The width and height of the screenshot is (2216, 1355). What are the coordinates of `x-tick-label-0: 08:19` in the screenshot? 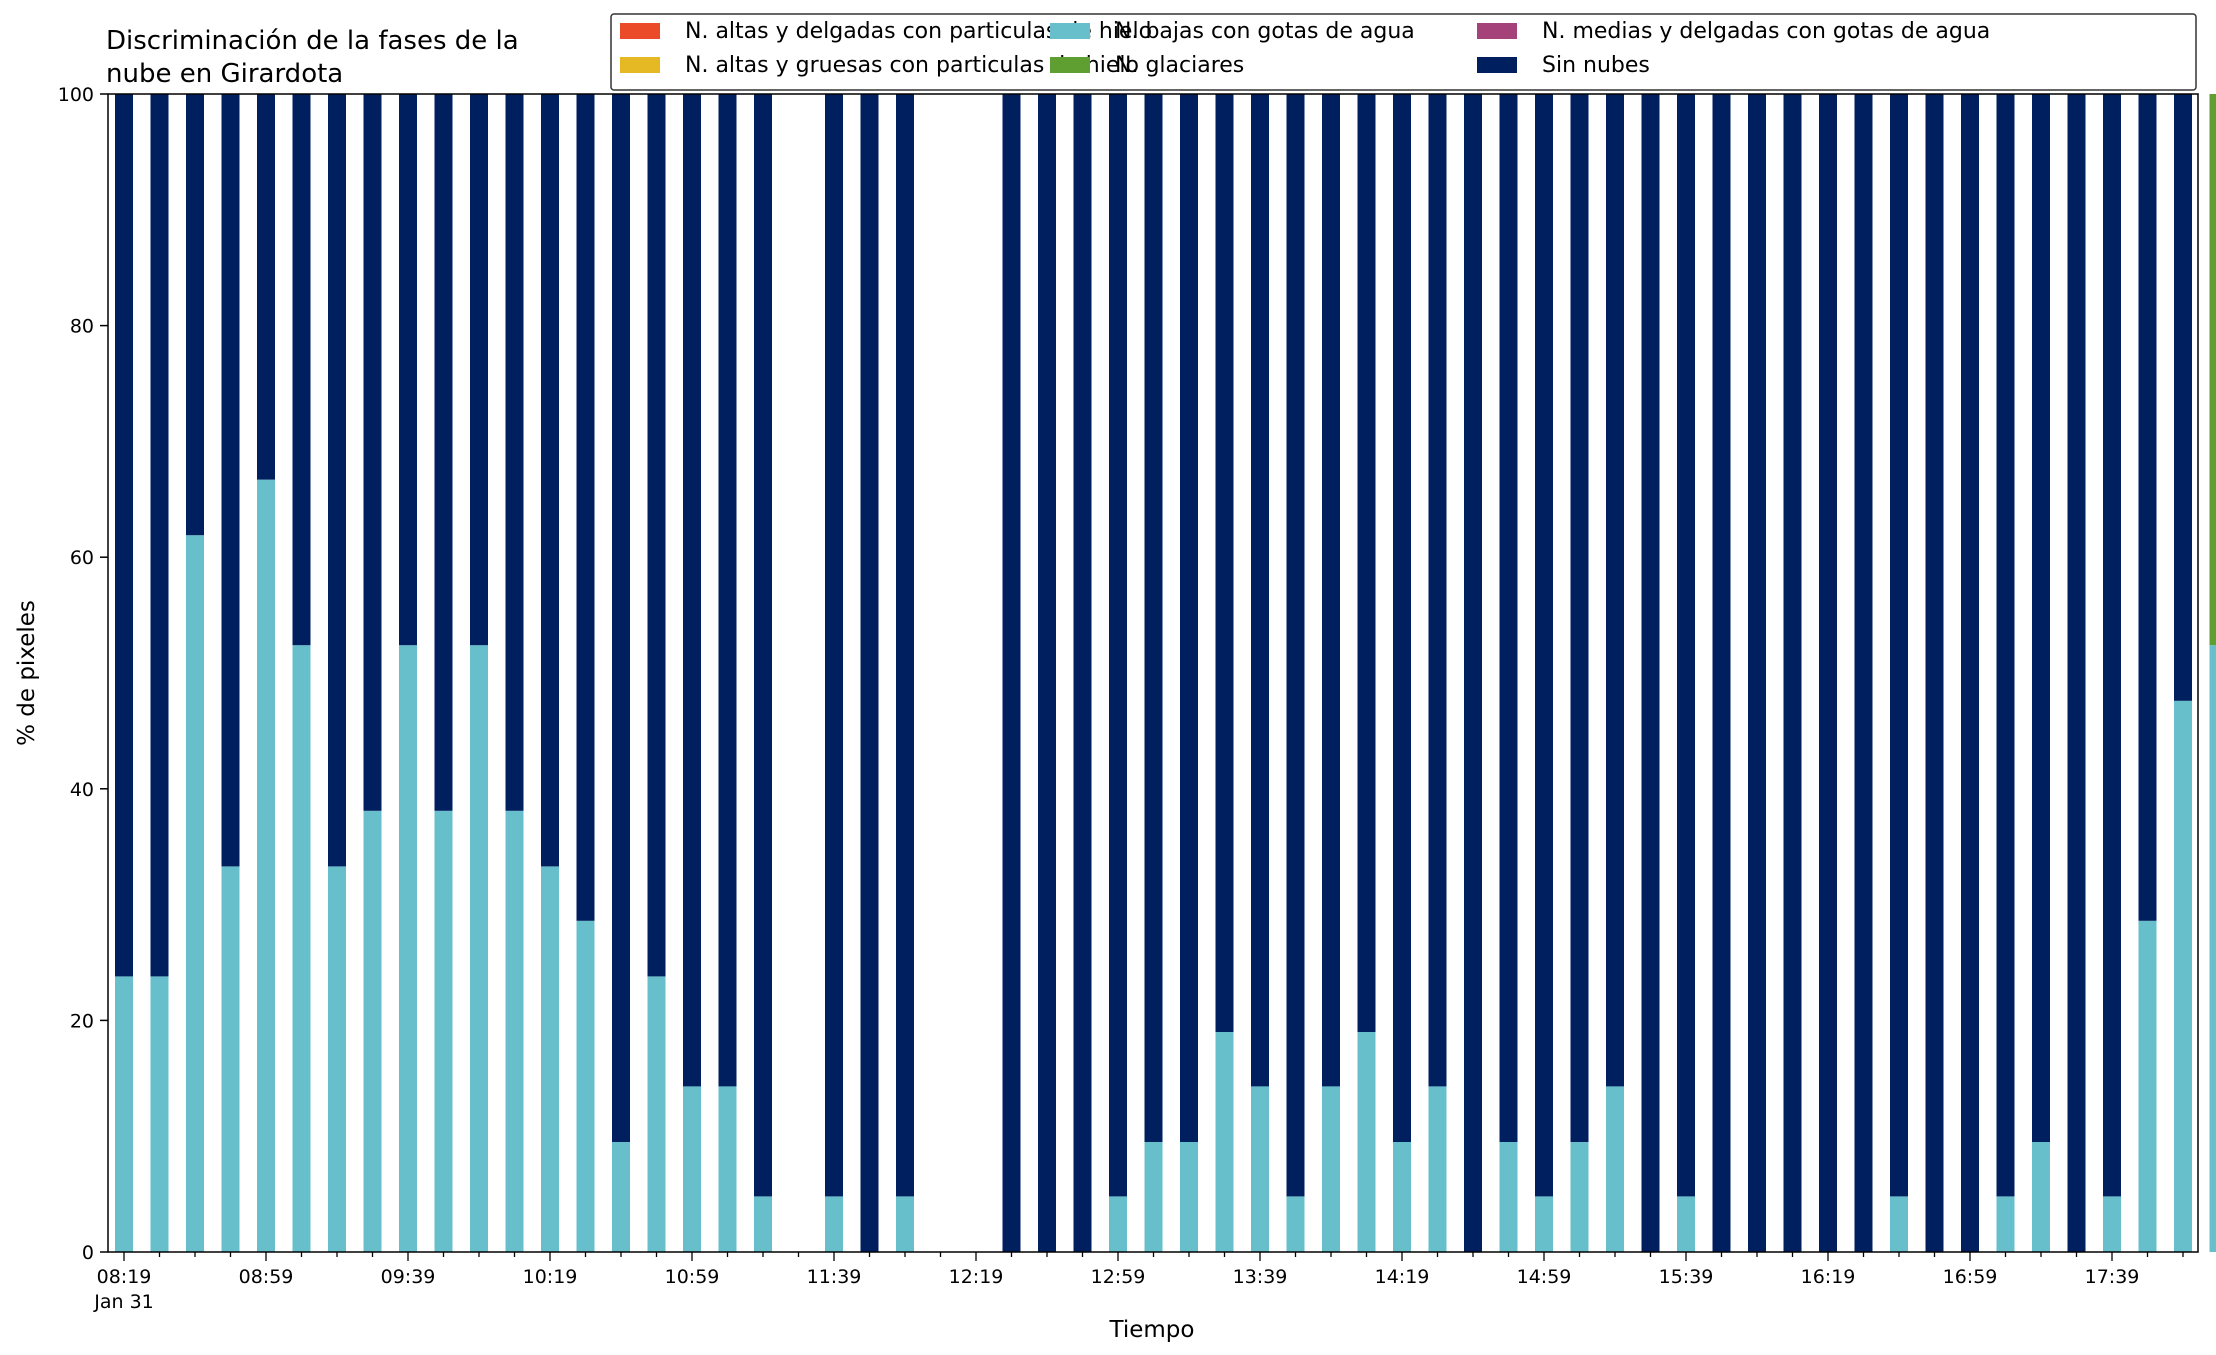 It's located at (124, 1277).